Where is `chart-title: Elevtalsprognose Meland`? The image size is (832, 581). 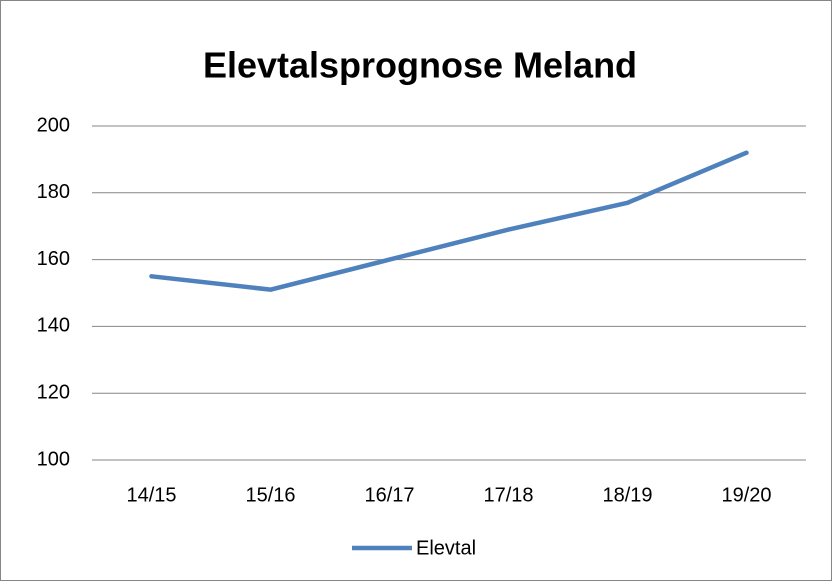
chart-title: Elevtalsprognose Meland is located at coordinates (420, 65).